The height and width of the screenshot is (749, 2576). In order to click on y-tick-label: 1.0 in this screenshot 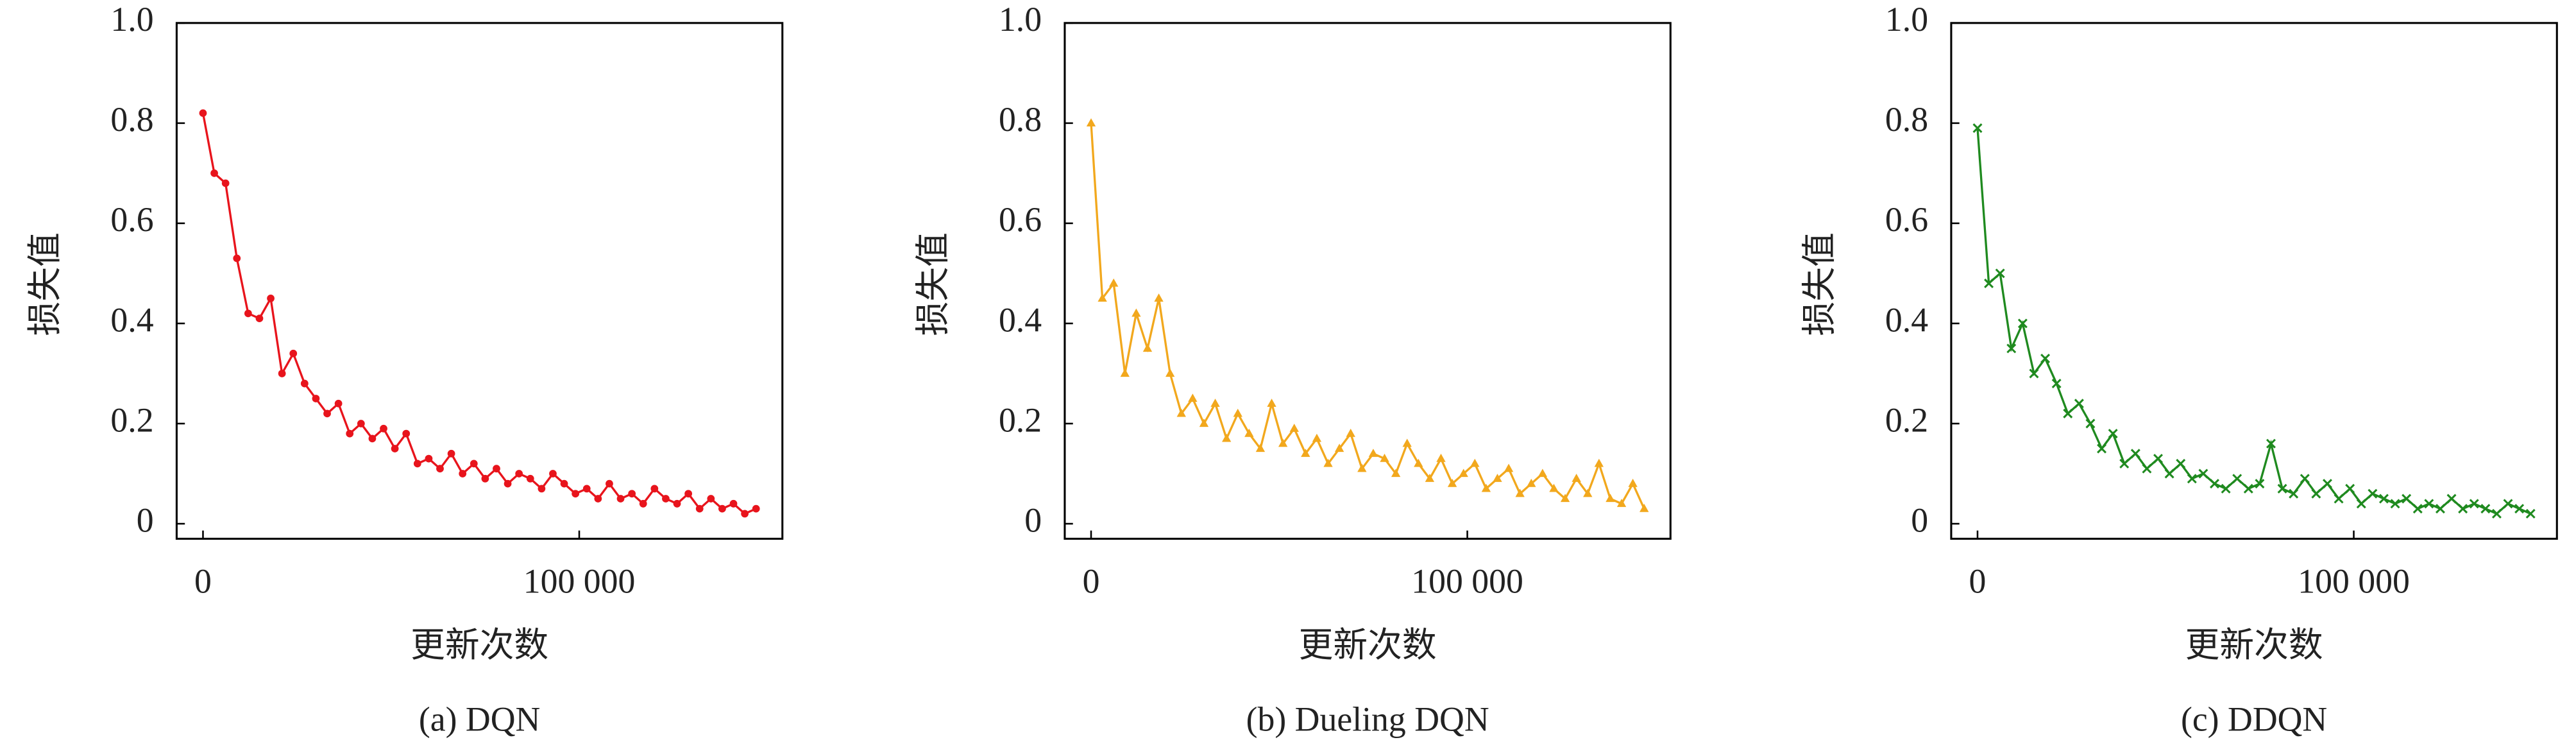, I will do `click(1020, 19)`.